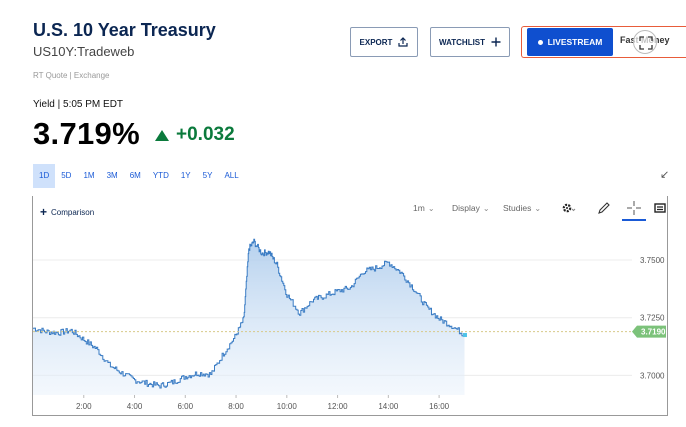  I want to click on range-tab-3m: 3M, so click(112, 175).